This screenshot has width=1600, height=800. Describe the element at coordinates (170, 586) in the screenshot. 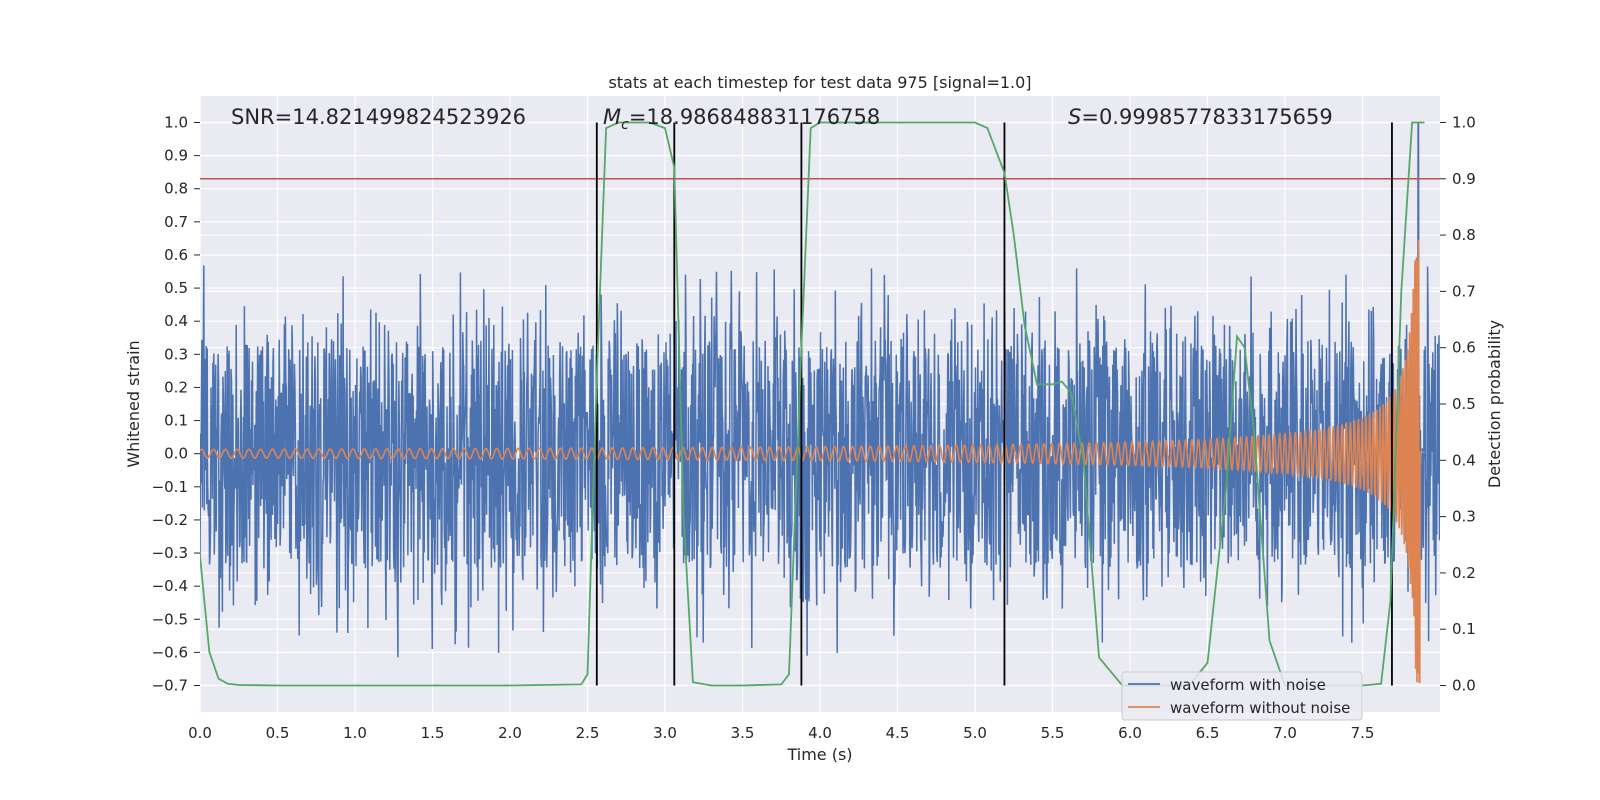

I see `y-tick-label: −0.4` at that location.